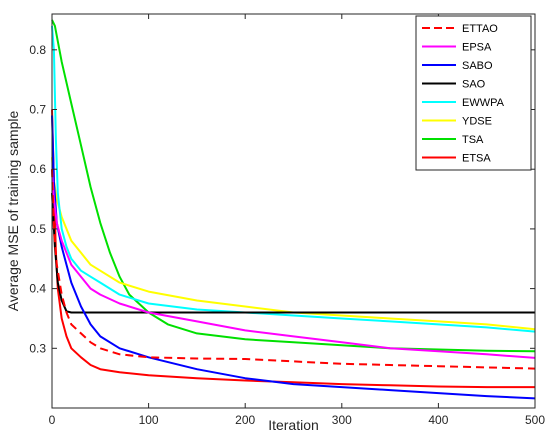  Describe the element at coordinates (474, 85) in the screenshot. I see `legend-label-sao: SAO` at that location.